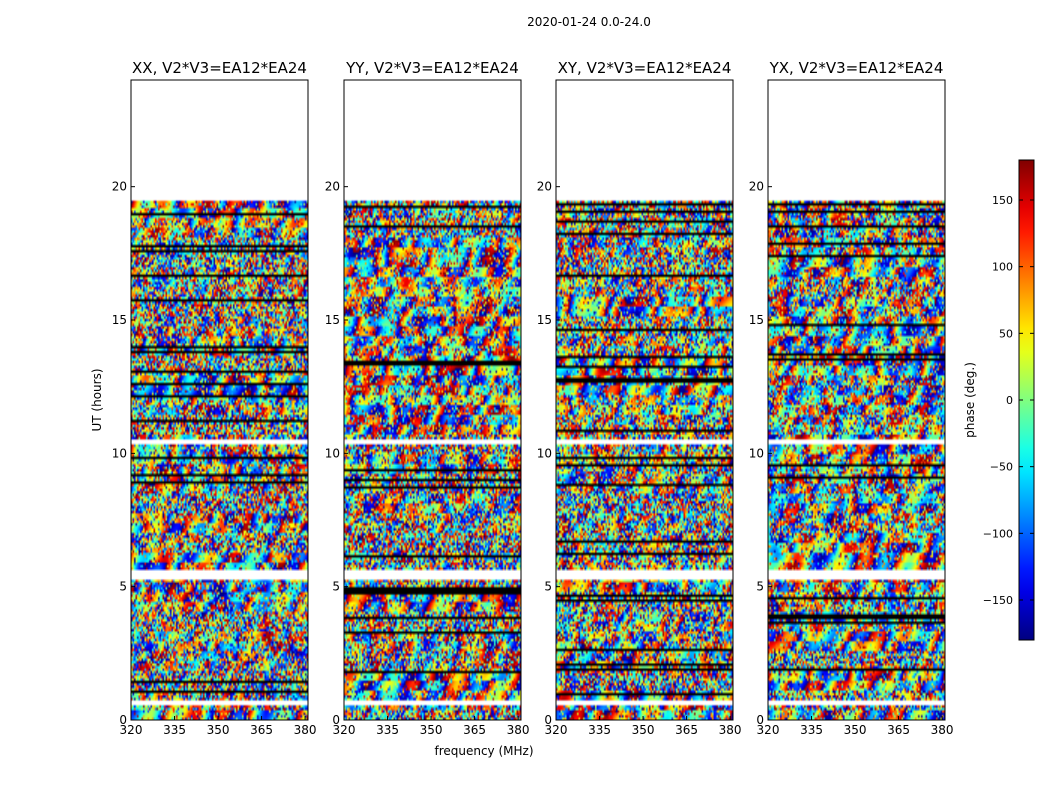 Image resolution: width=1050 pixels, height=800 pixels. Describe the element at coordinates (999, 400) in the screenshot. I see `colorbar: −150 −100 −50 0 50 100 150 phase (deg.)` at that location.